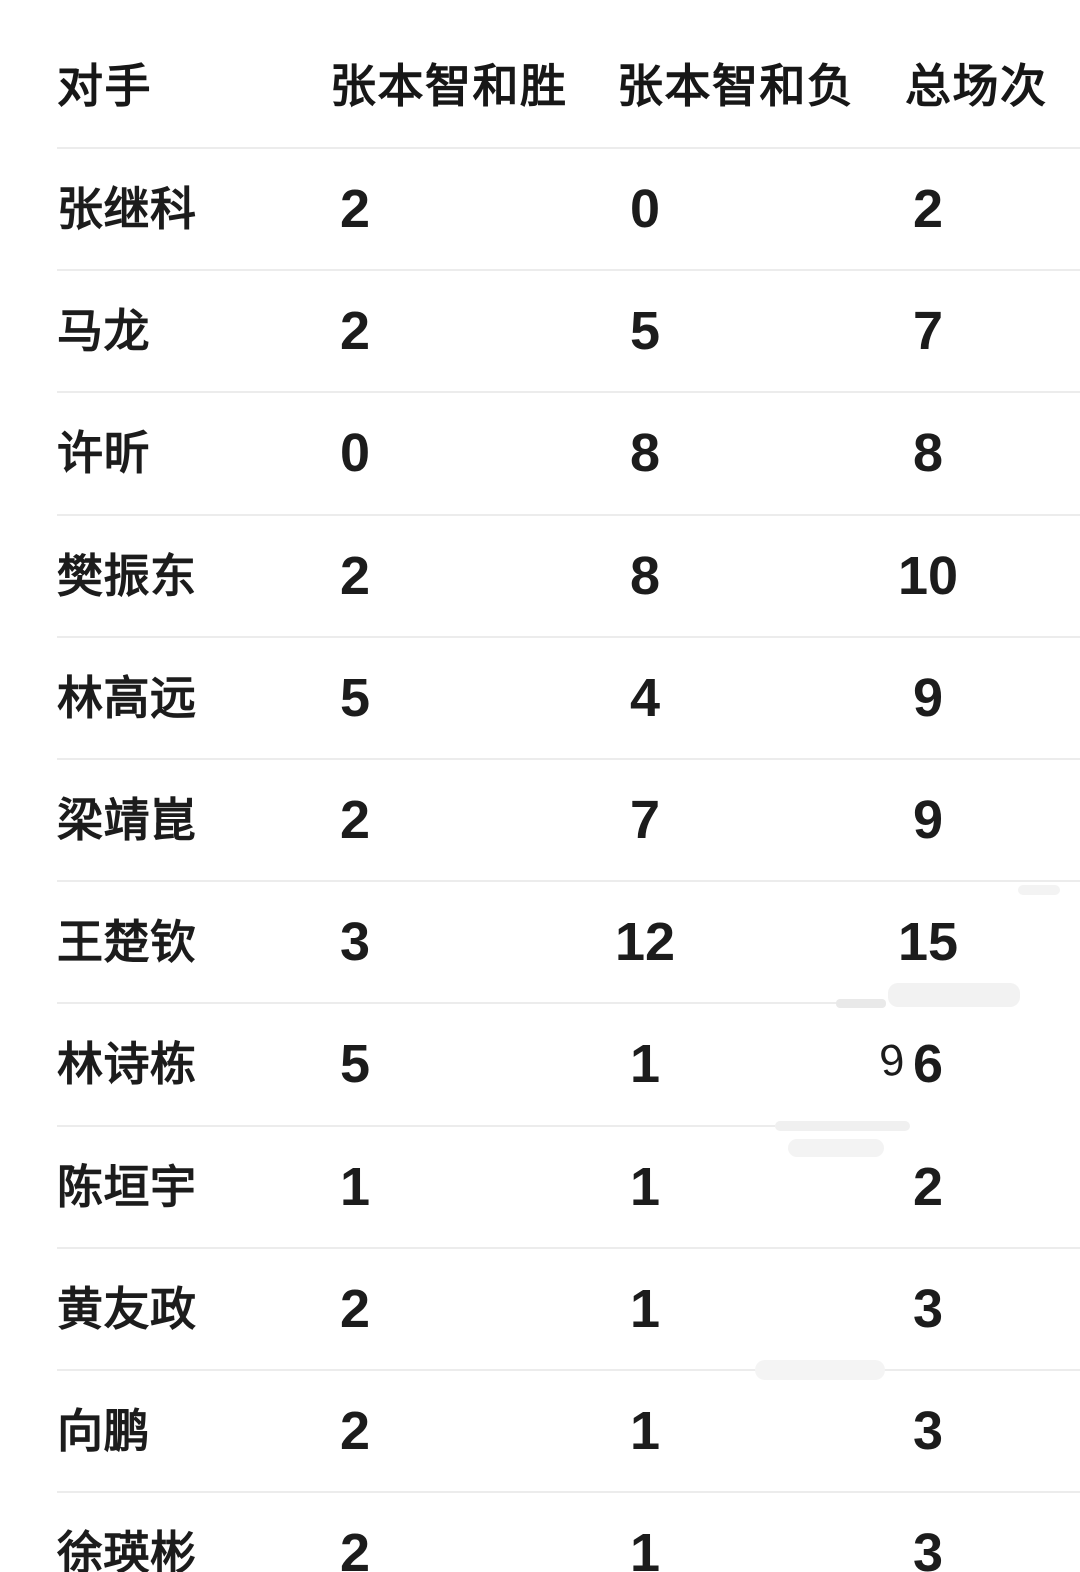 The height and width of the screenshot is (1572, 1080). What do you see at coordinates (645, 331) in the screenshot?
I see `losses-value: 5` at bounding box center [645, 331].